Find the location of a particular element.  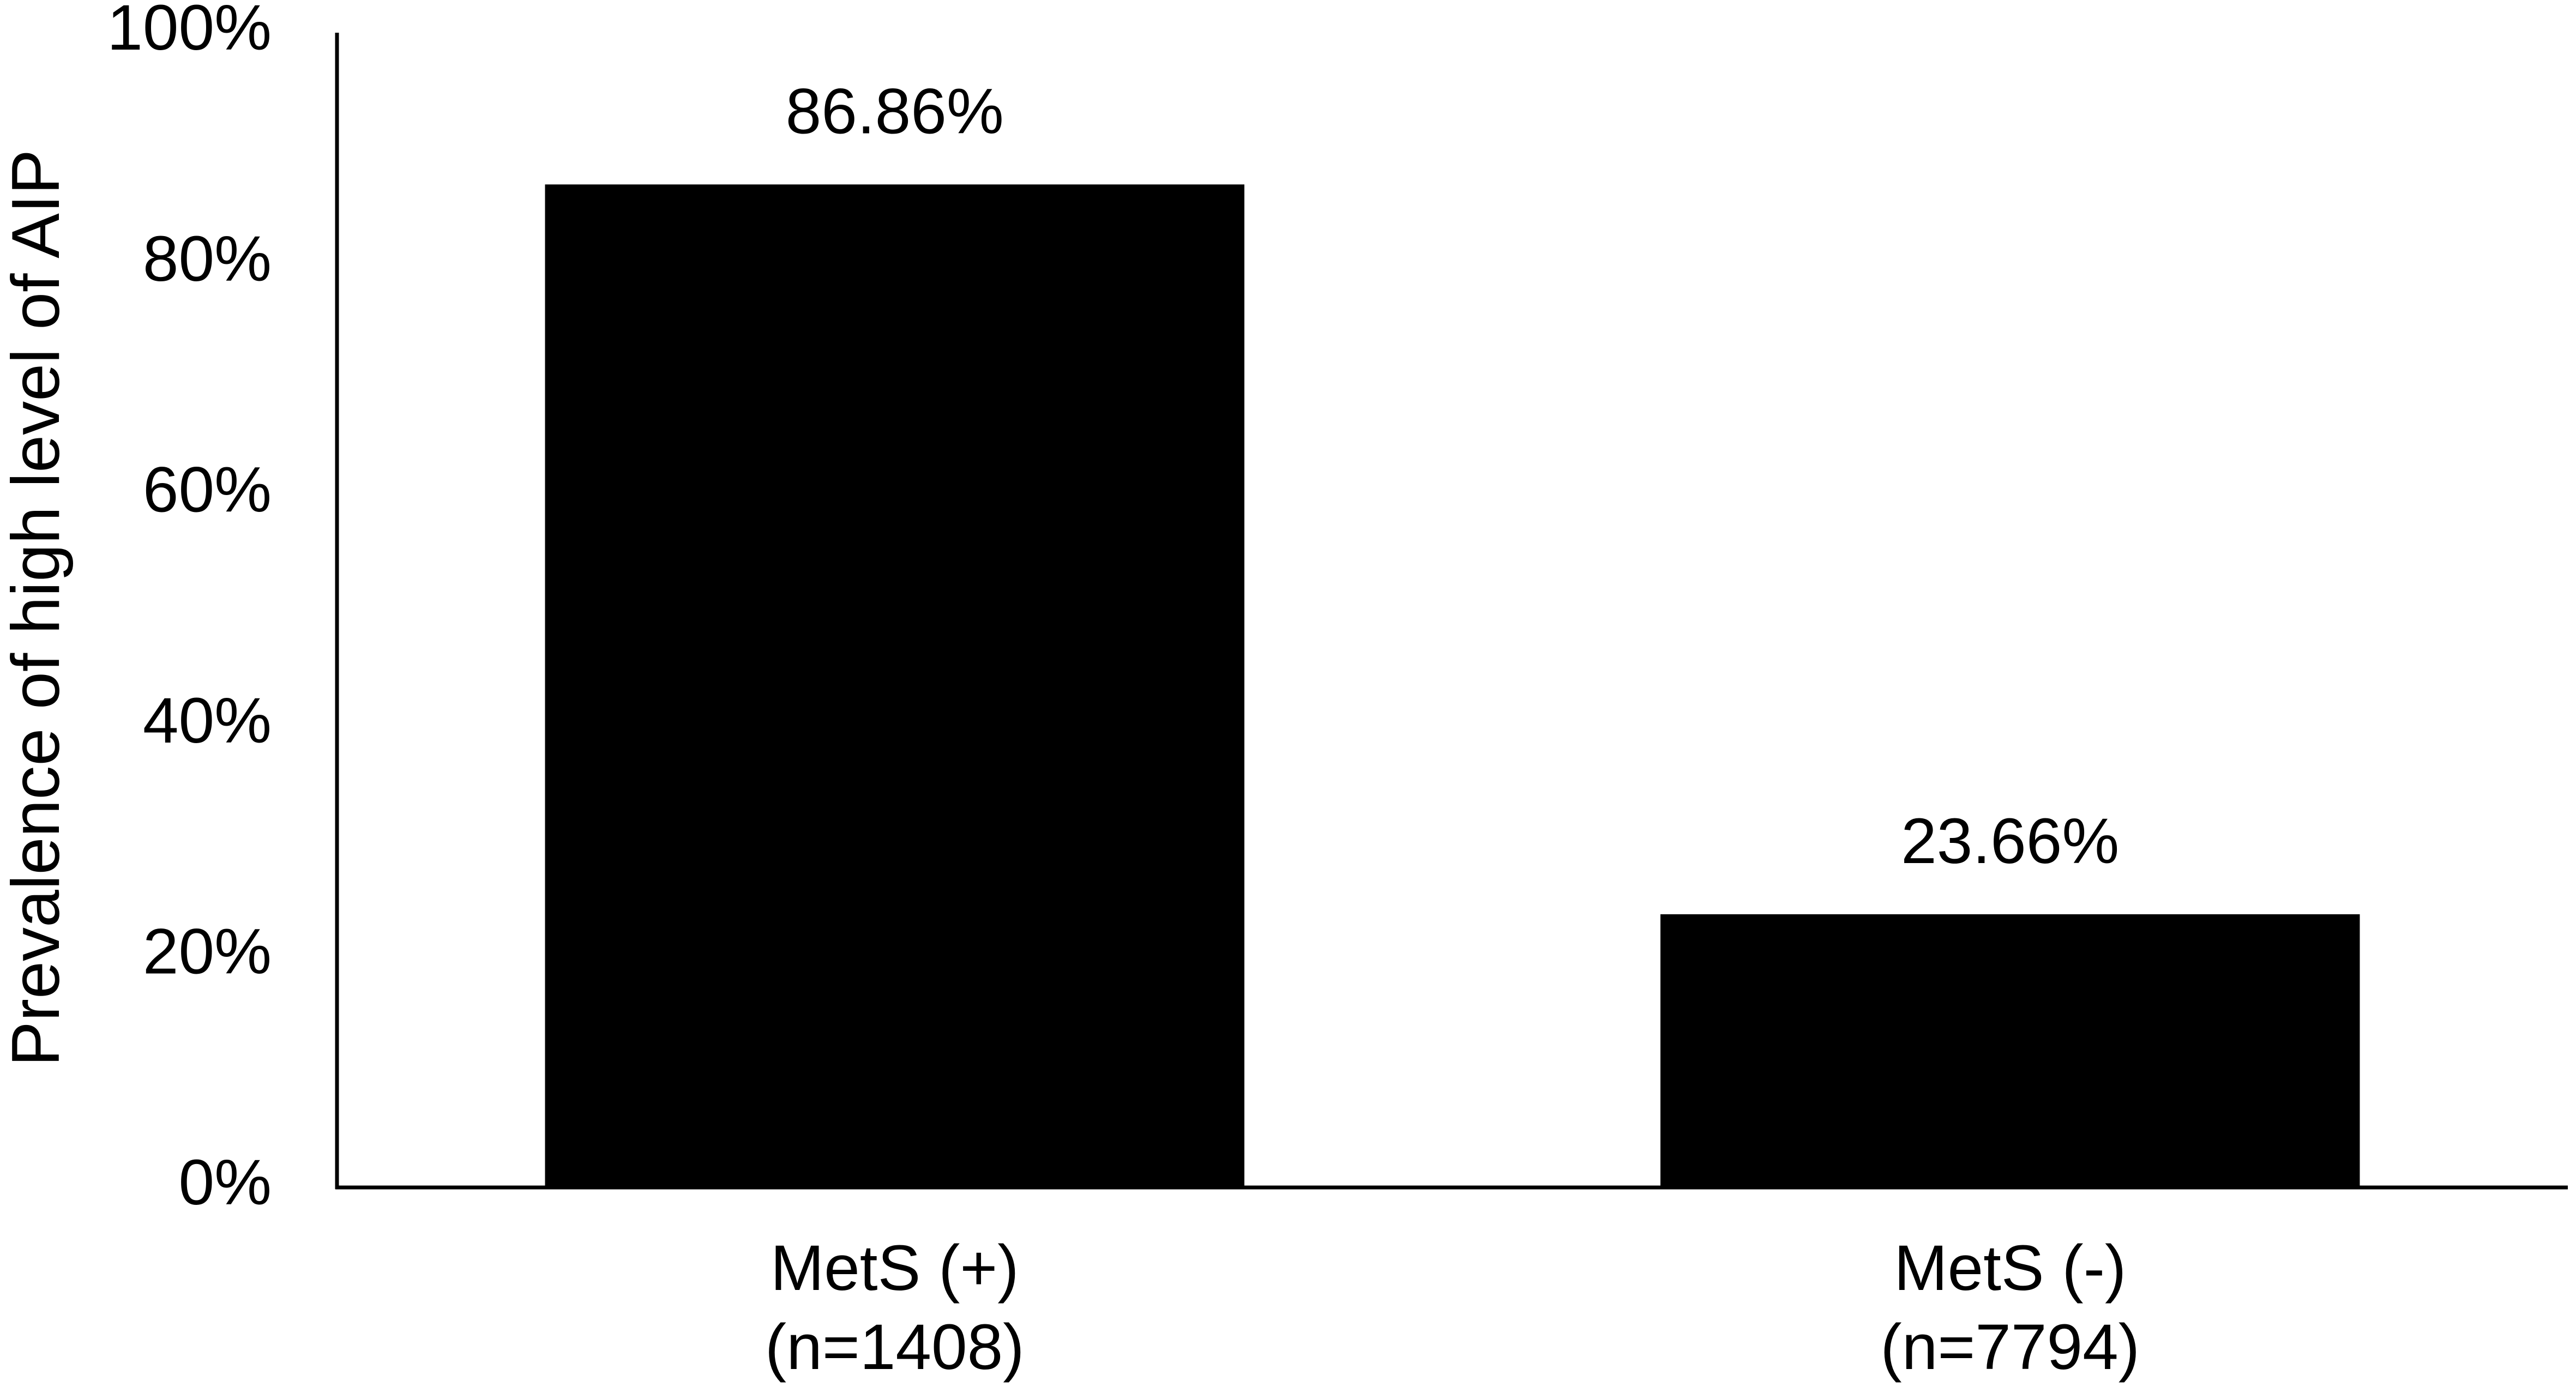

y-tick-label: 20% is located at coordinates (207, 952).